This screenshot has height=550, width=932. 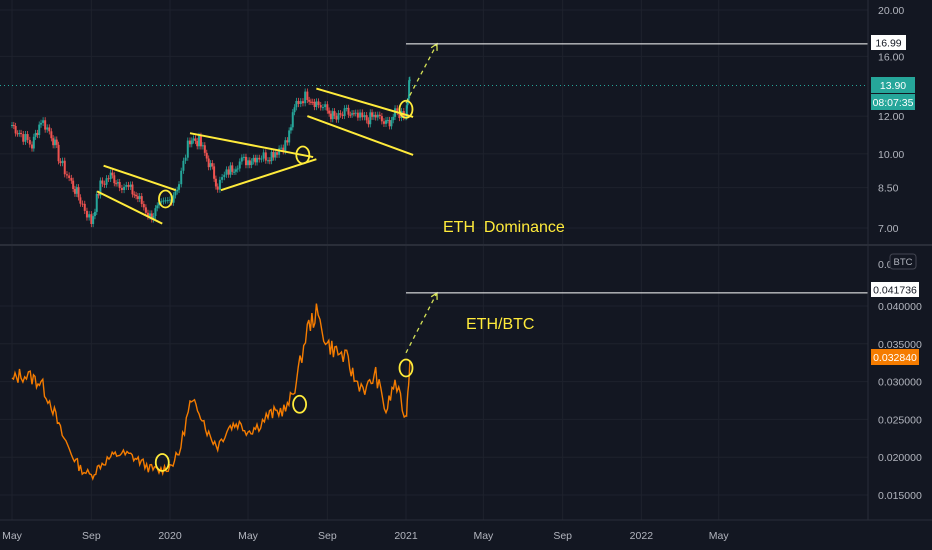 I want to click on ethbtc-last-price-label: 0.032840, so click(x=895, y=357).